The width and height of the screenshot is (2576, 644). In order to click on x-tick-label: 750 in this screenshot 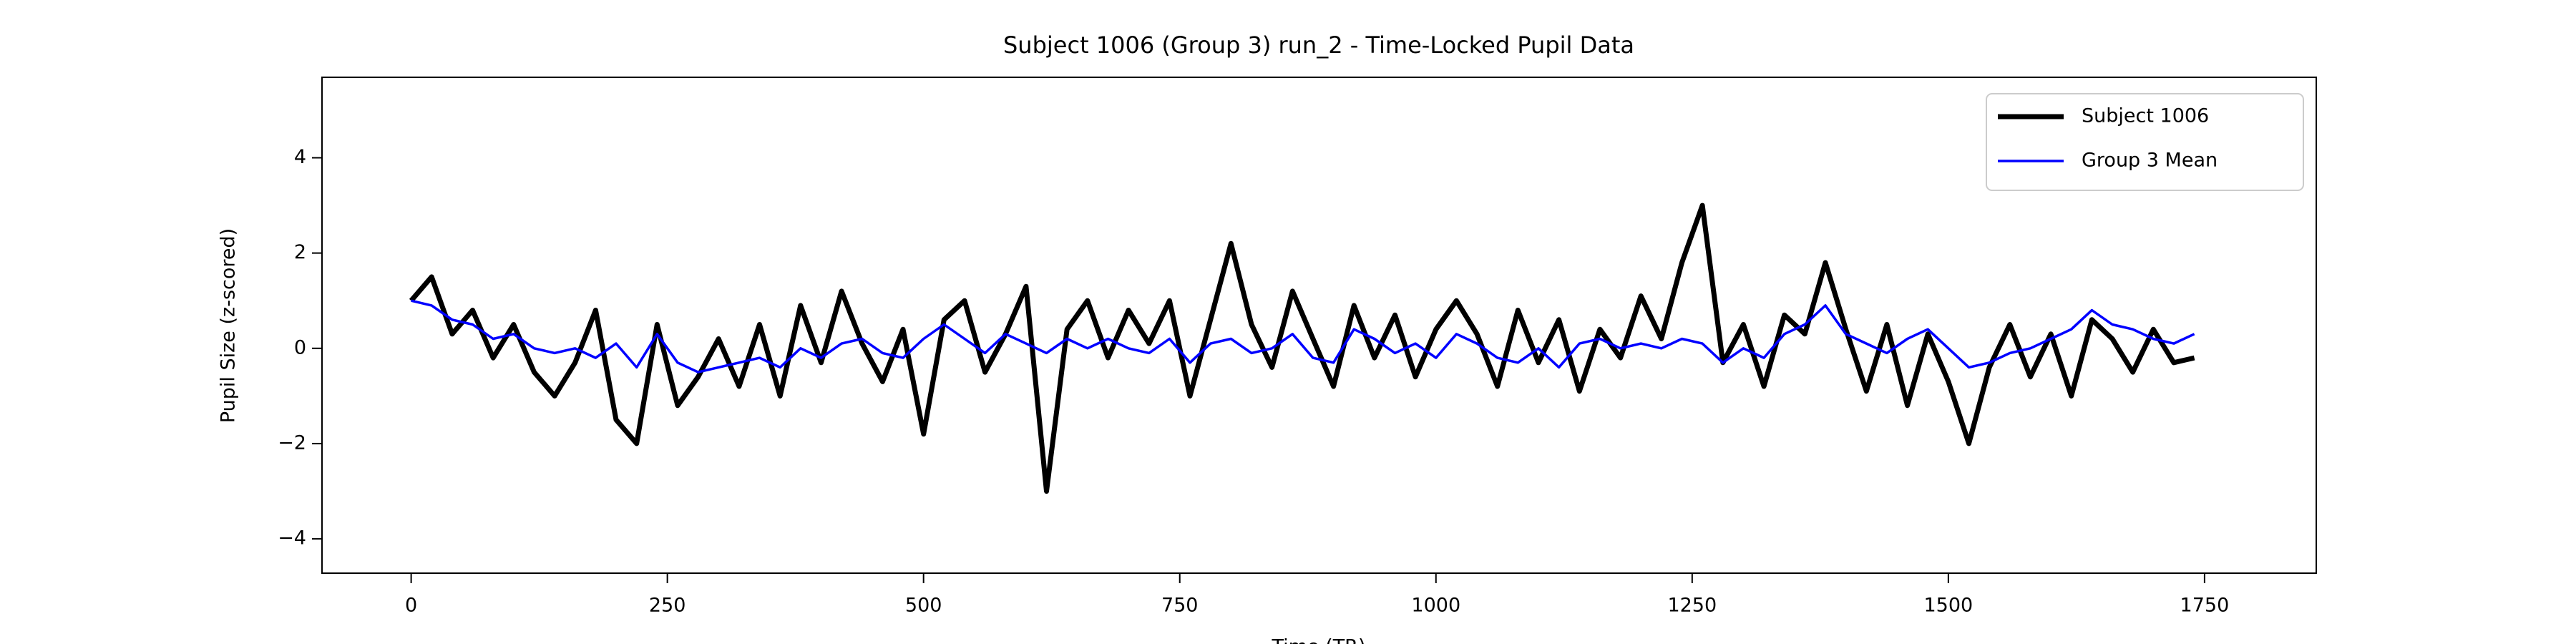, I will do `click(1180, 606)`.